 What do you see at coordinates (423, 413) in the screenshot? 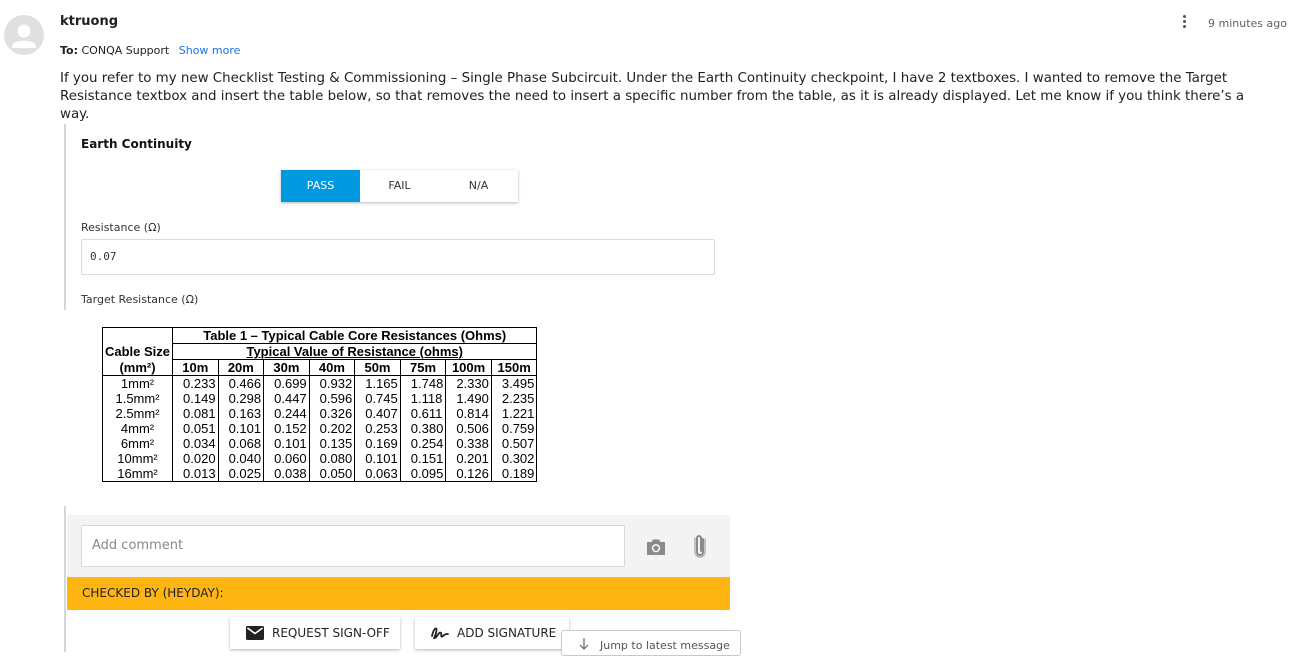
I see `resistance-cell: 0.611` at bounding box center [423, 413].